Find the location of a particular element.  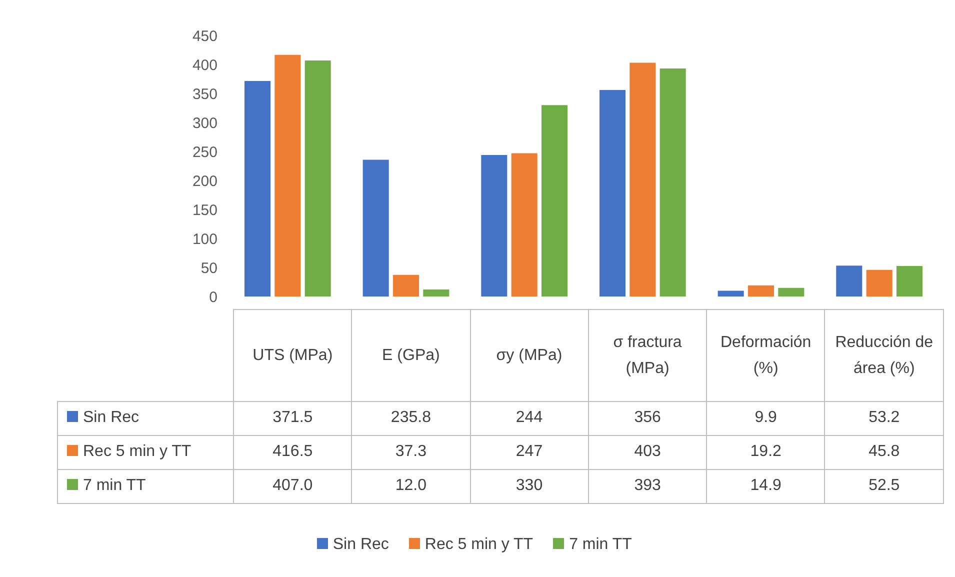

text: Sin Rec is located at coordinates (360, 544).